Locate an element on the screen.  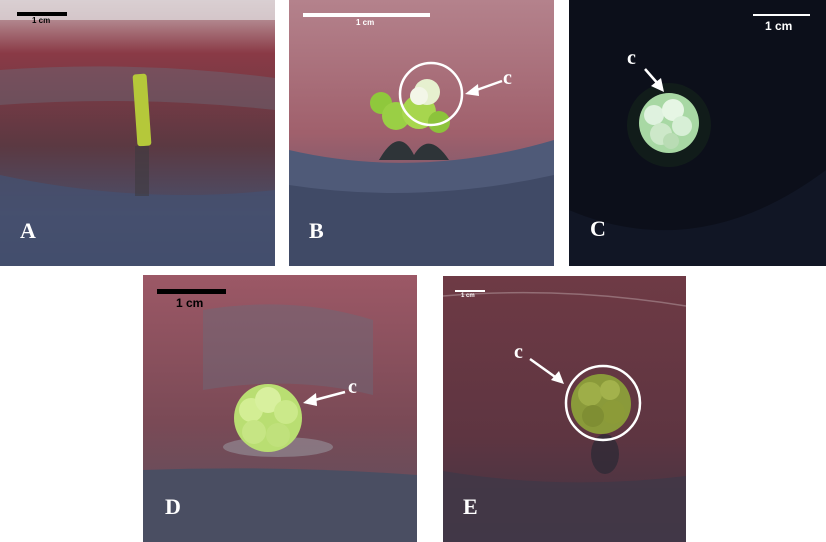
explant-stem is located at coordinates (142, 110).